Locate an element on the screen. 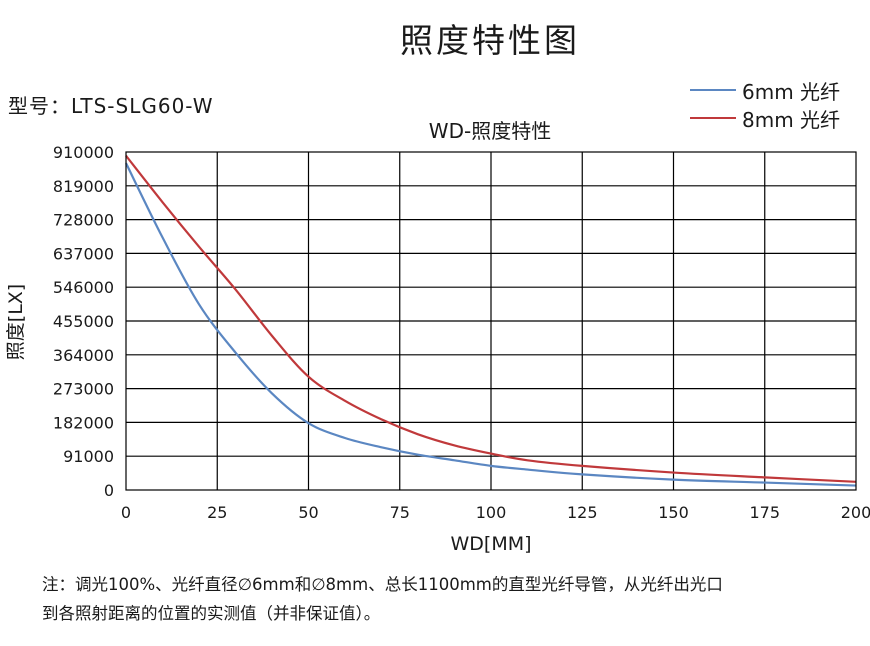 The height and width of the screenshot is (646, 870). legend-item-6mm: 6mm 光纤 is located at coordinates (765, 91).